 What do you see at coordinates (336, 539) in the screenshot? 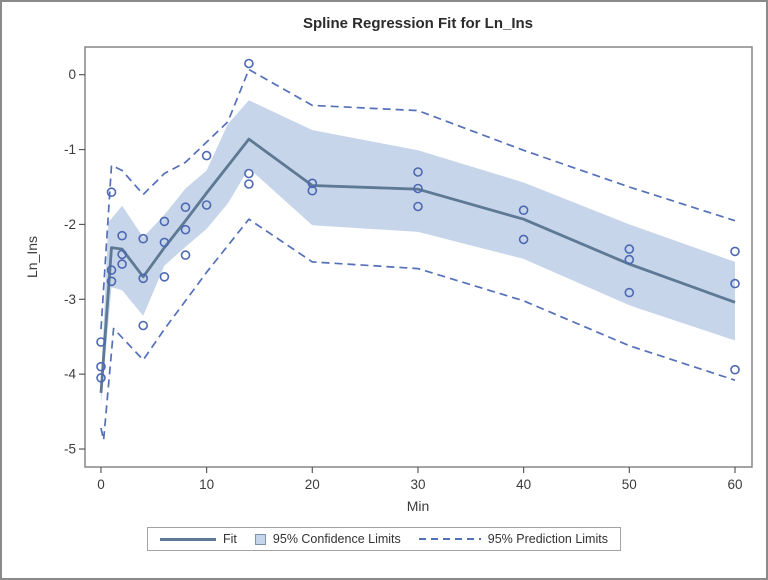
I see `legend-label: 95% Confidence Limits` at bounding box center [336, 539].